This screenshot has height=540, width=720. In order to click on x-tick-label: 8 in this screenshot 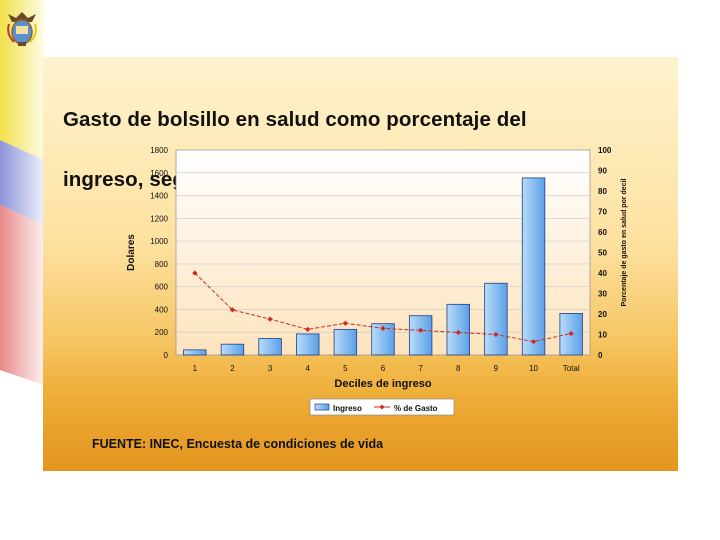, I will do `click(458, 368)`.